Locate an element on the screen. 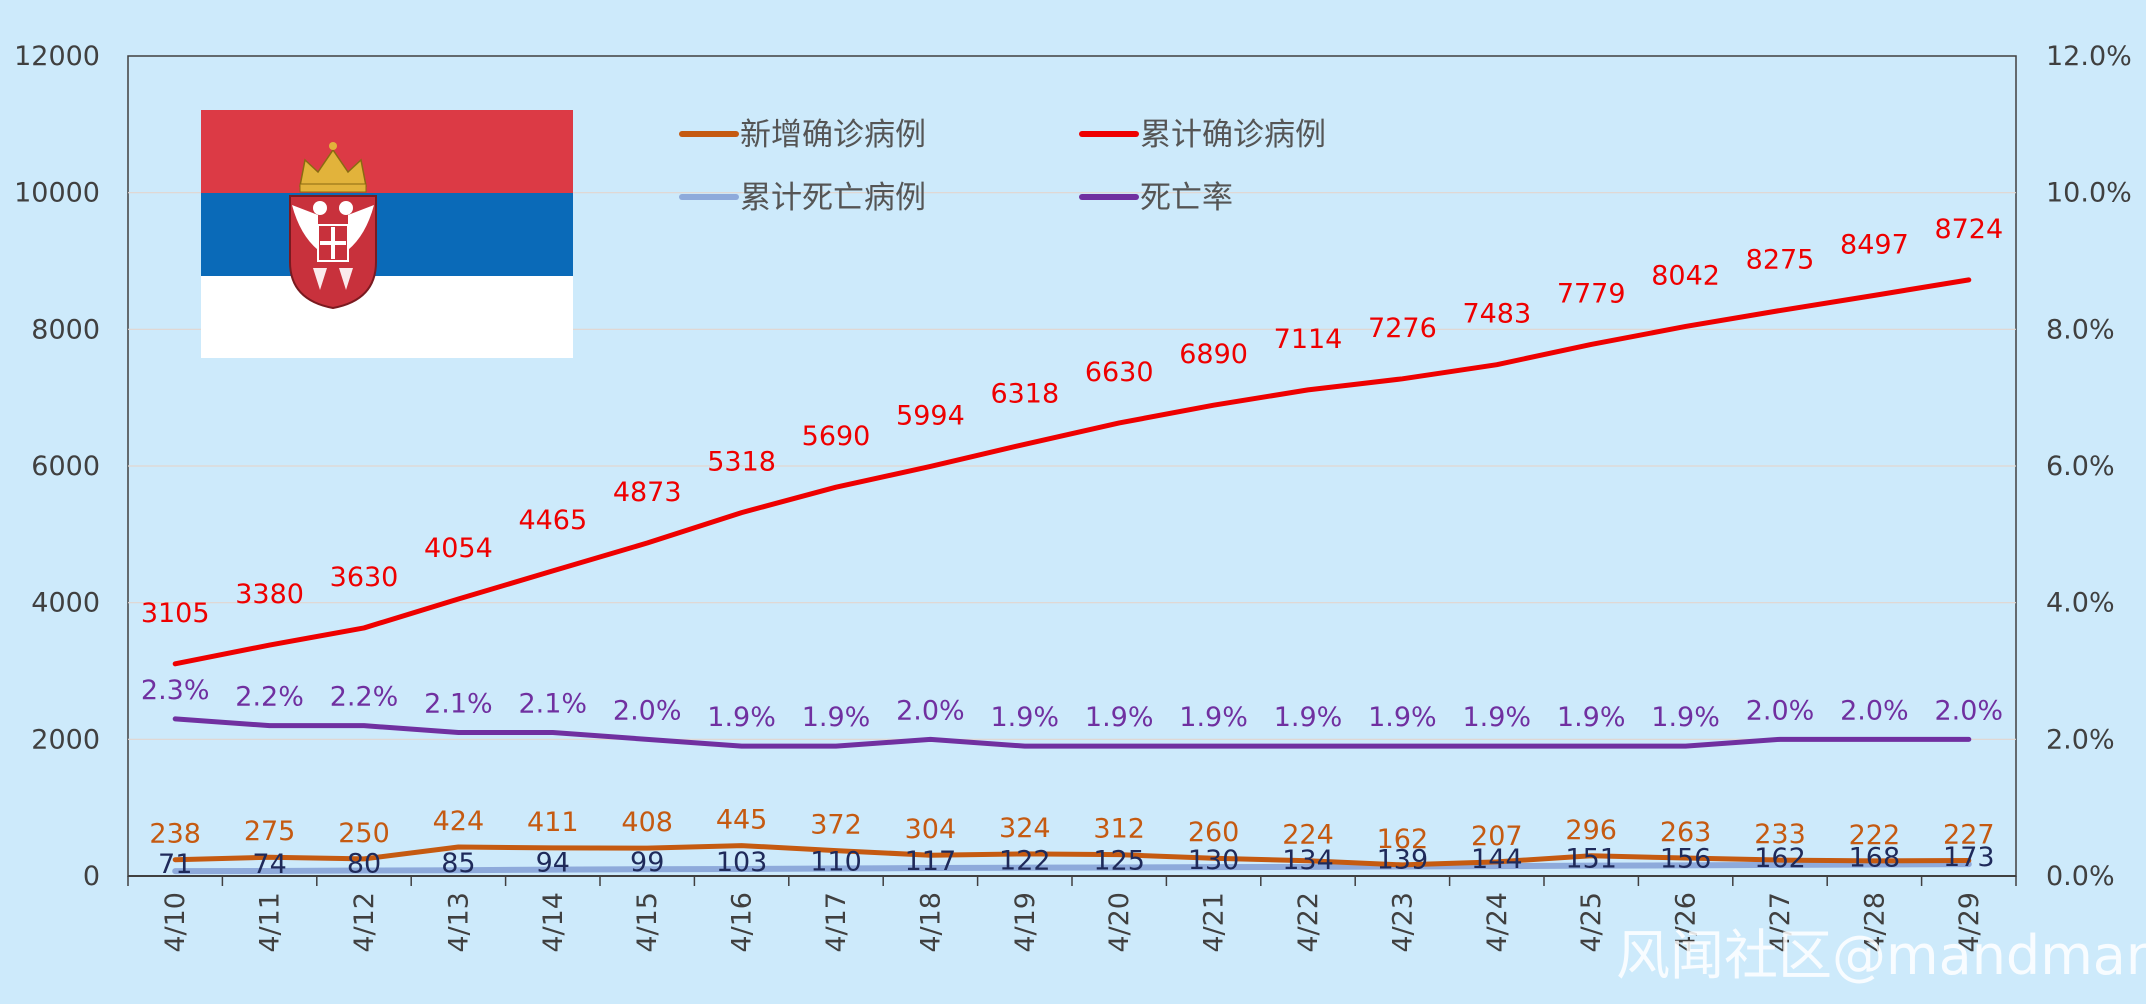 Image resolution: width=2146 pixels, height=1004 pixels. data-label: 2.1% is located at coordinates (458, 704).